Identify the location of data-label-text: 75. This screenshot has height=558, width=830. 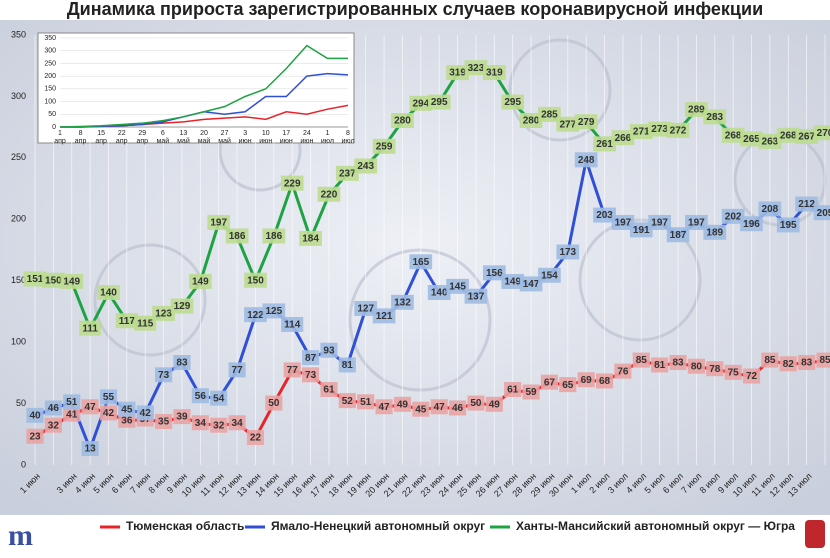
(734, 372).